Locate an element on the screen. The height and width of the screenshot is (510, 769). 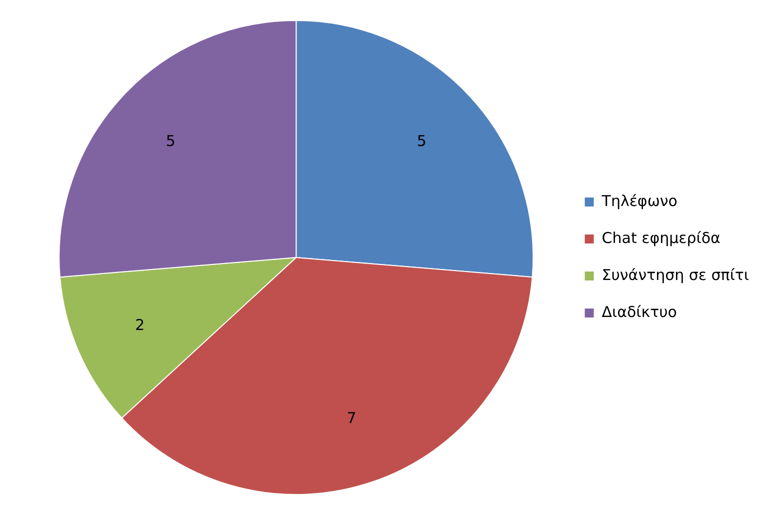
legend-label: Τηλέφωνο is located at coordinates (639, 201).